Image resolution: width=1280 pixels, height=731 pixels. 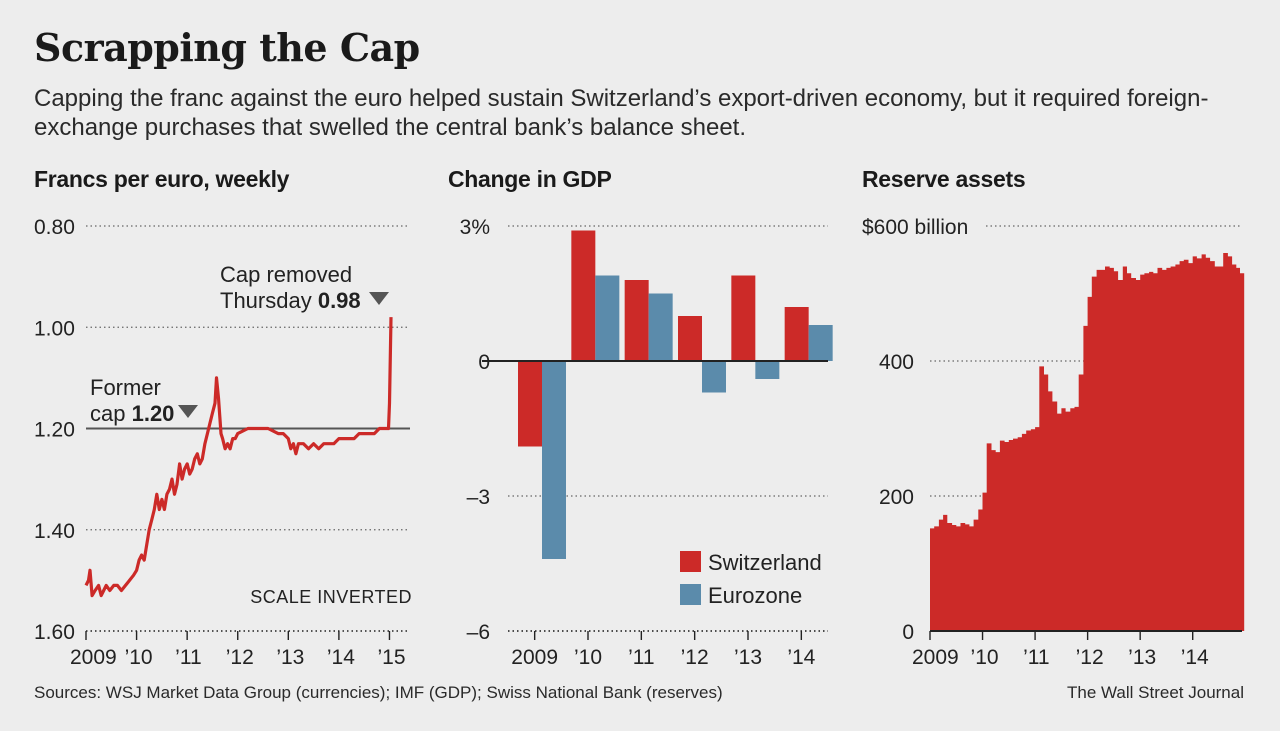 What do you see at coordinates (54, 531) in the screenshot?
I see `y-tick-label: 1.40` at bounding box center [54, 531].